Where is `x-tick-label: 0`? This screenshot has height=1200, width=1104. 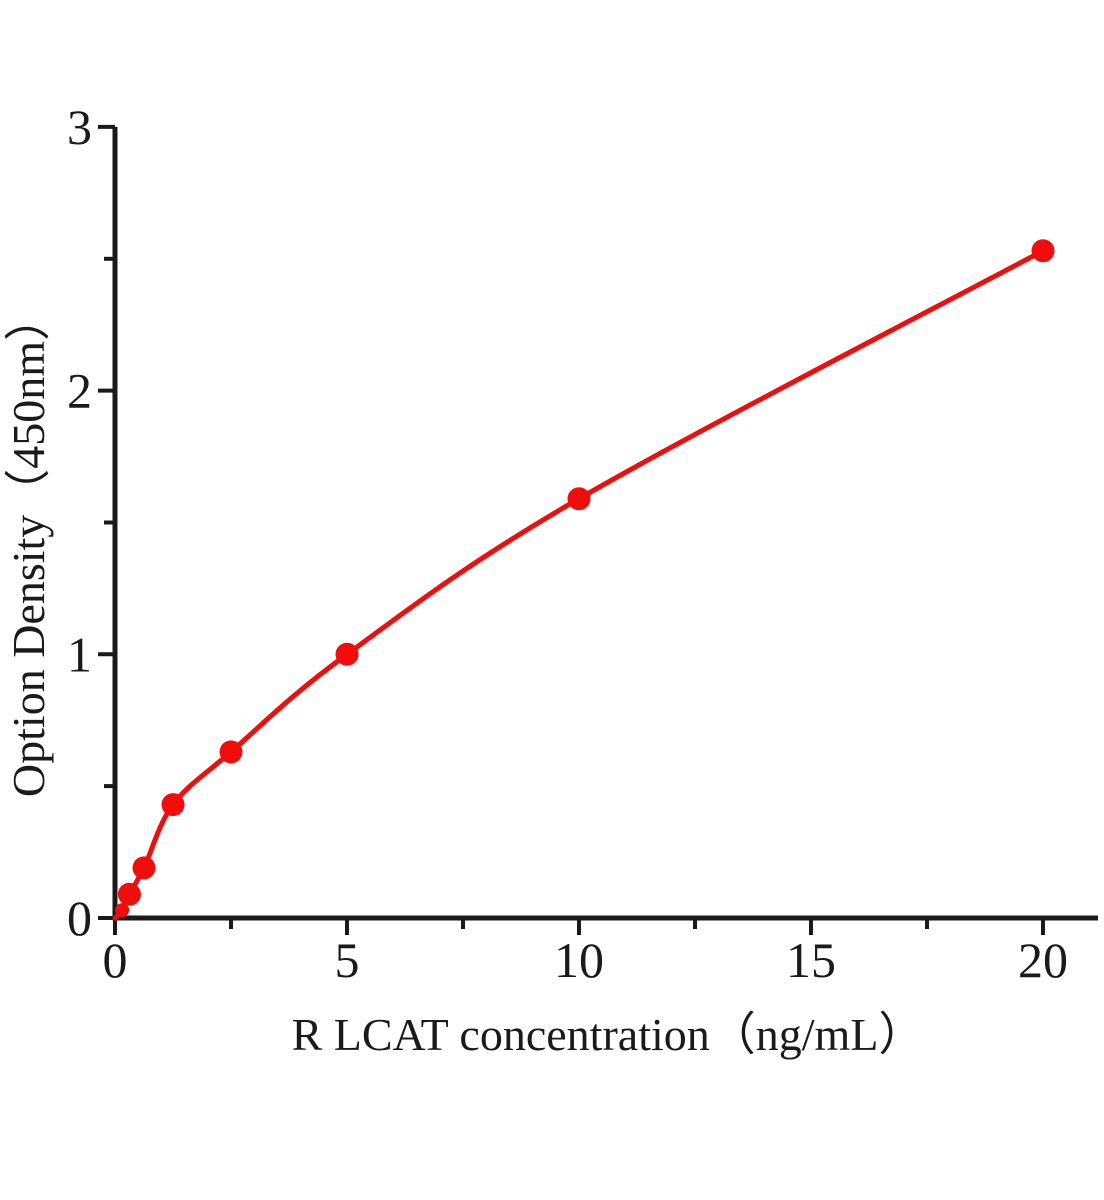 x-tick-label: 0 is located at coordinates (115, 960).